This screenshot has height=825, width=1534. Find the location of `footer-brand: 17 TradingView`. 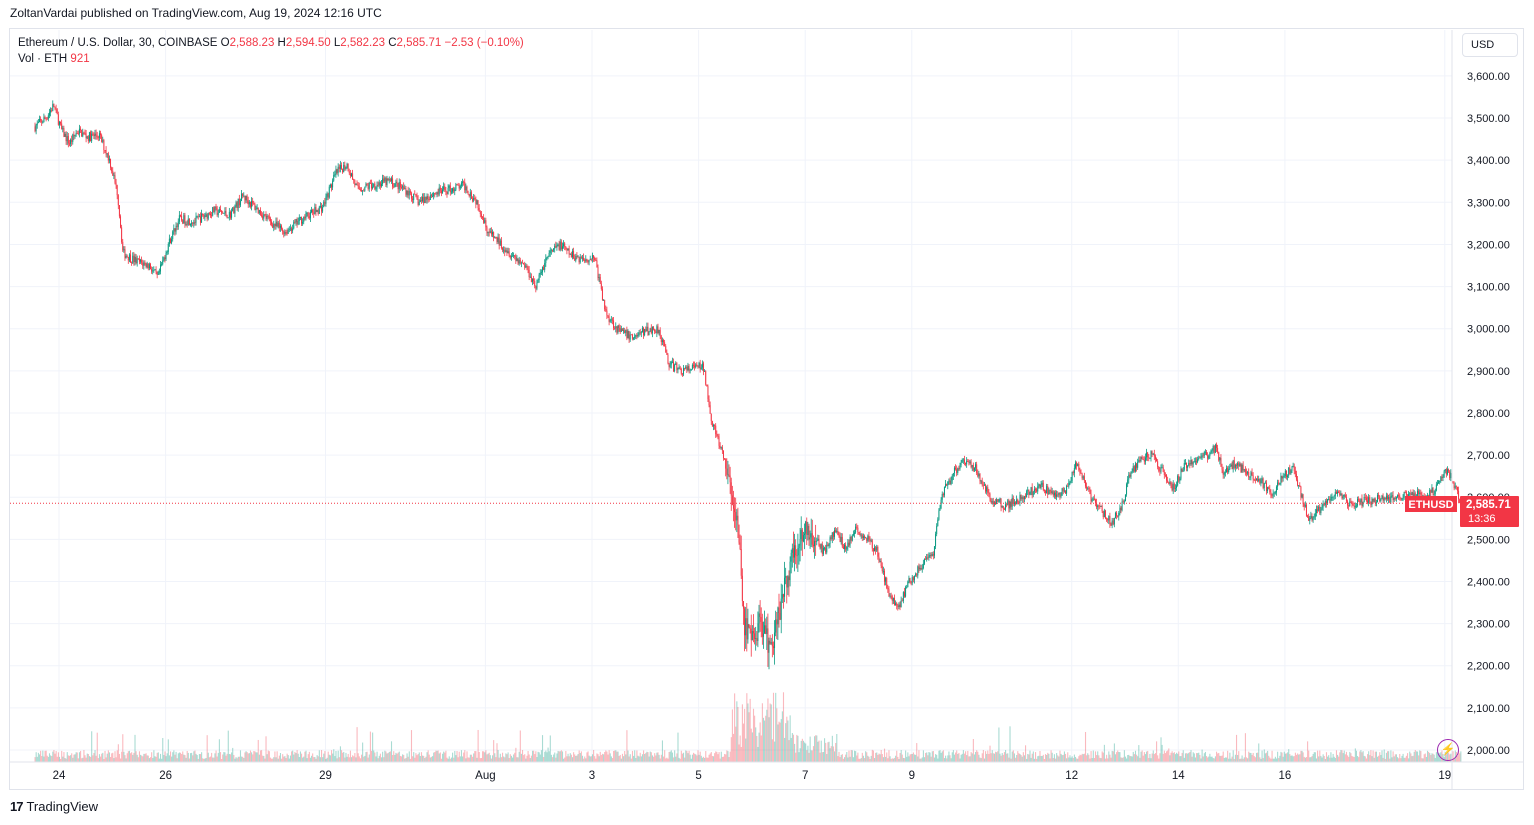

footer-brand: 17 TradingView is located at coordinates (54, 806).